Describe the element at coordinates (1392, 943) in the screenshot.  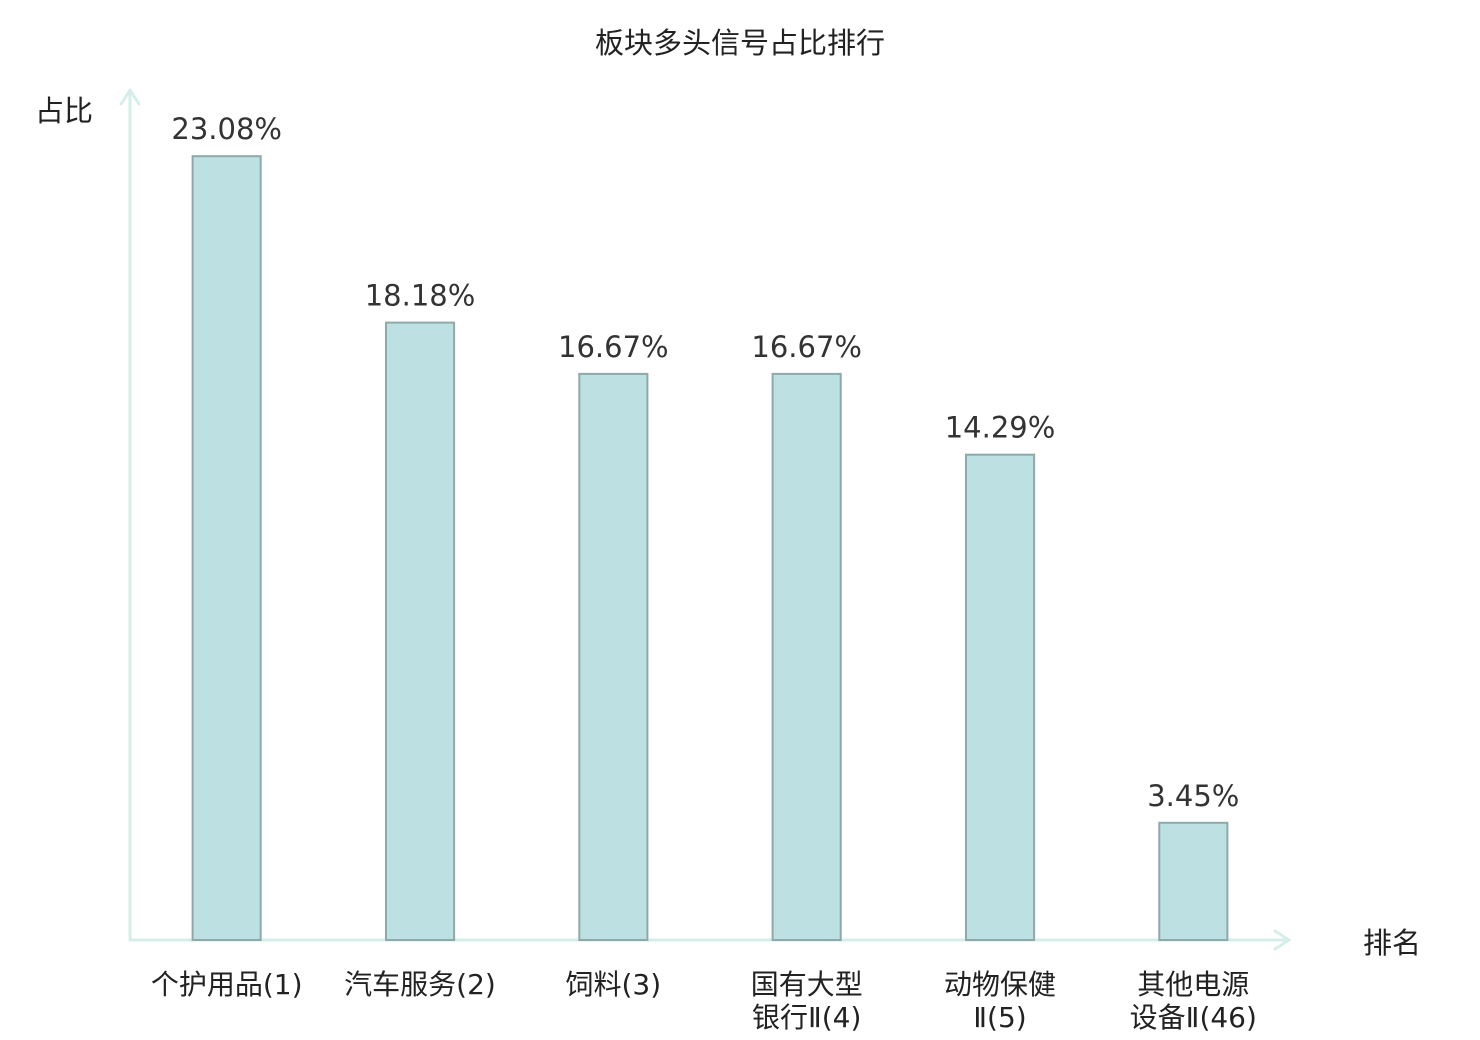
I see `x-axis-label: 排名` at that location.